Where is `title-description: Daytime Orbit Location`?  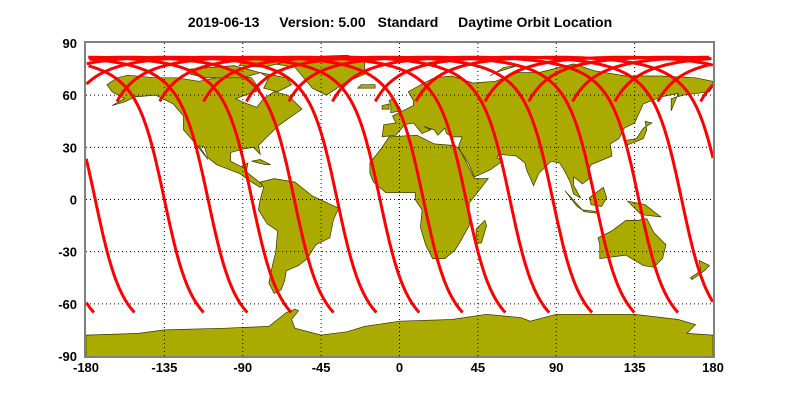 title-description: Daytime Orbit Location is located at coordinates (535, 22).